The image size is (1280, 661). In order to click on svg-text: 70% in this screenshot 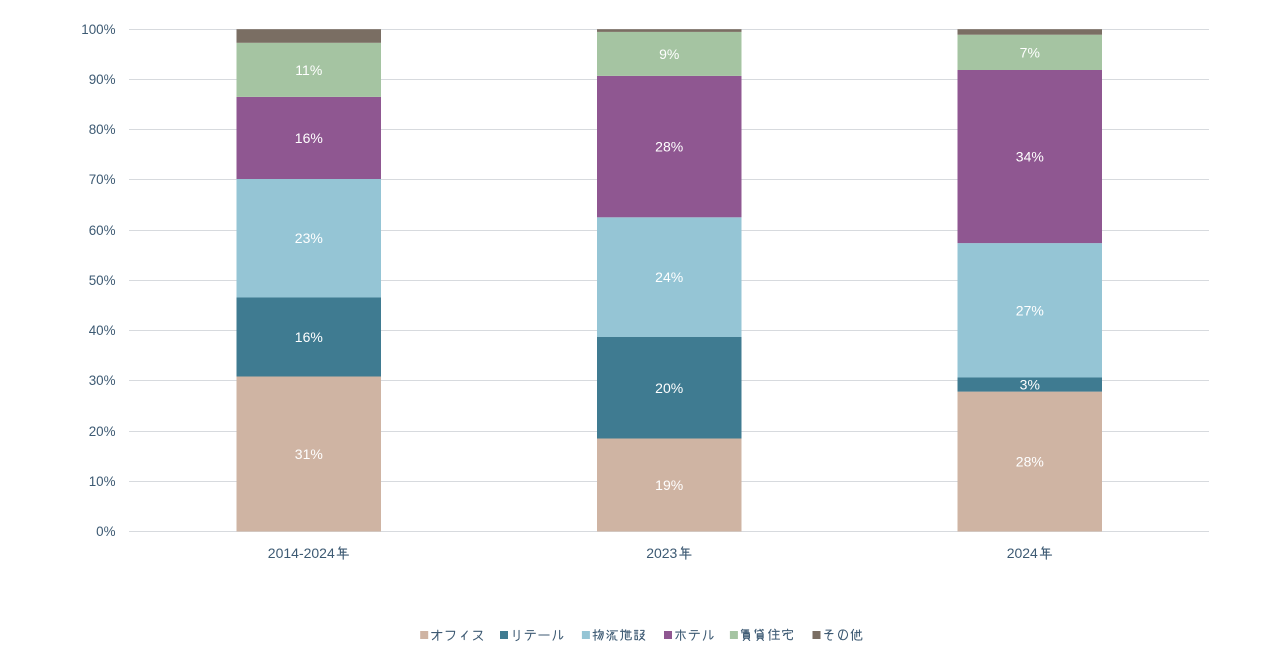, I will do `click(102, 179)`.